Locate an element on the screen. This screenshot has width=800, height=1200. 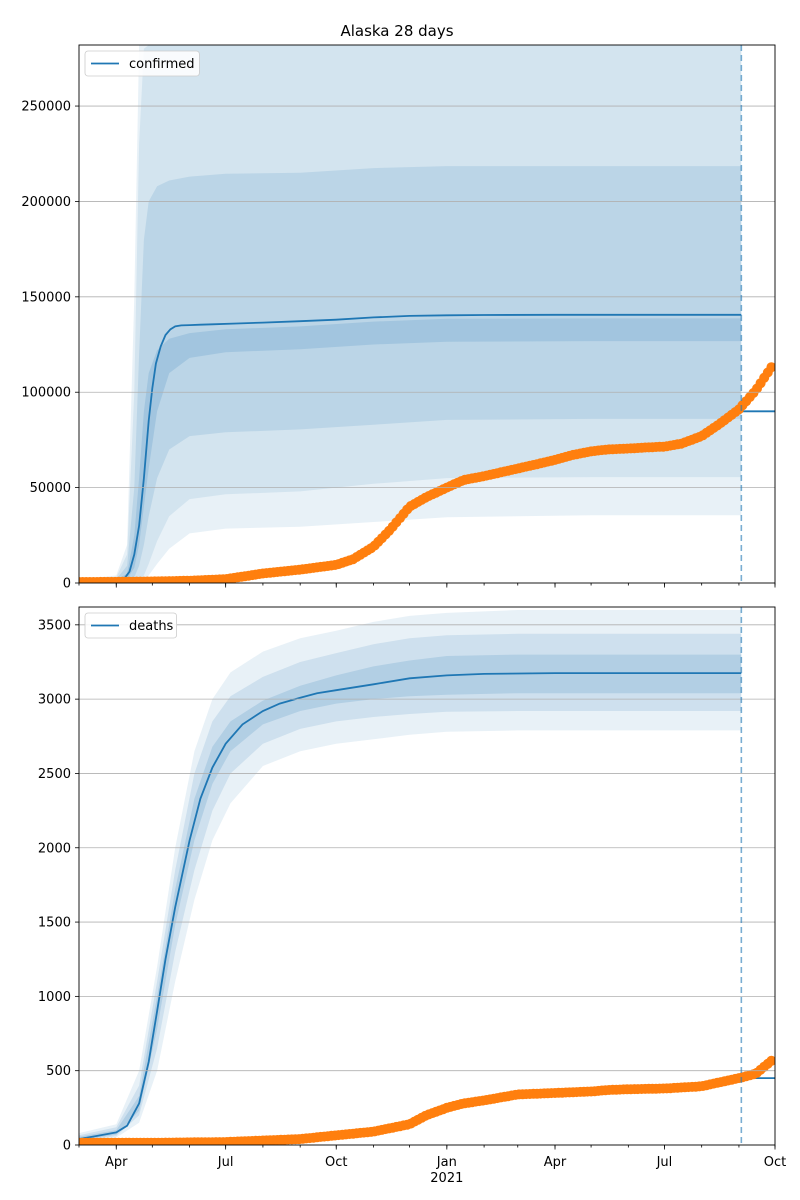
y-tick-label: 1500 is located at coordinates (54, 923).